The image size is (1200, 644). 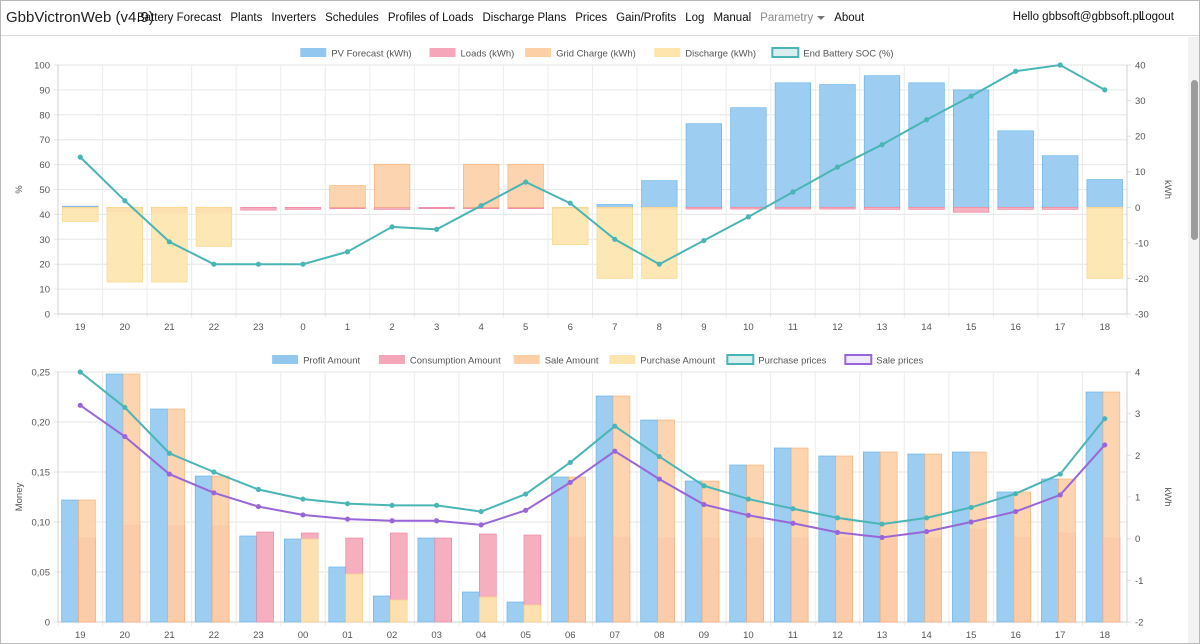 I want to click on nav-plants: Plants, so click(x=246, y=18).